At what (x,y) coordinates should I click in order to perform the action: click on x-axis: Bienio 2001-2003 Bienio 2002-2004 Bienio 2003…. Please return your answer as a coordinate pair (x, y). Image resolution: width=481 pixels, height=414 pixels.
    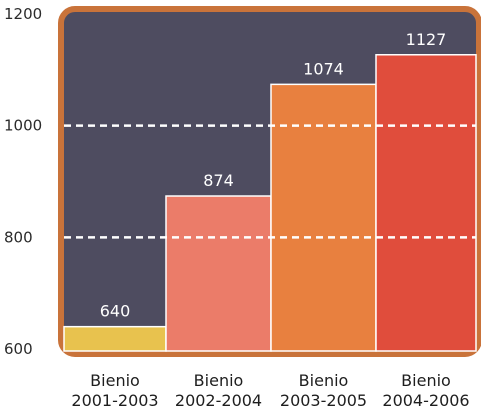
    Looking at the image, I should click on (270, 390).